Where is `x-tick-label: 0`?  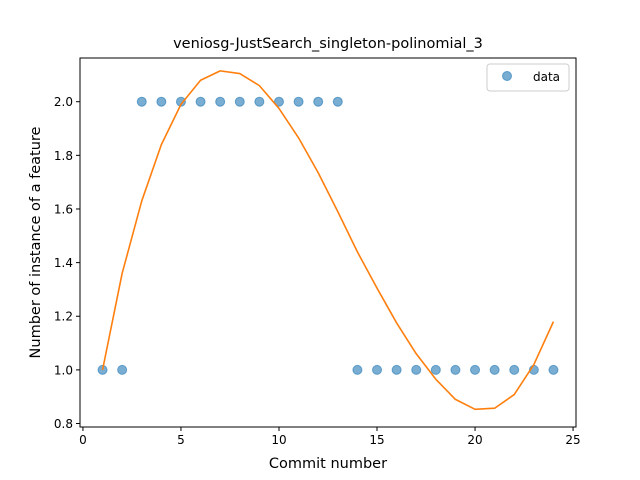
x-tick-label: 0 is located at coordinates (83, 440).